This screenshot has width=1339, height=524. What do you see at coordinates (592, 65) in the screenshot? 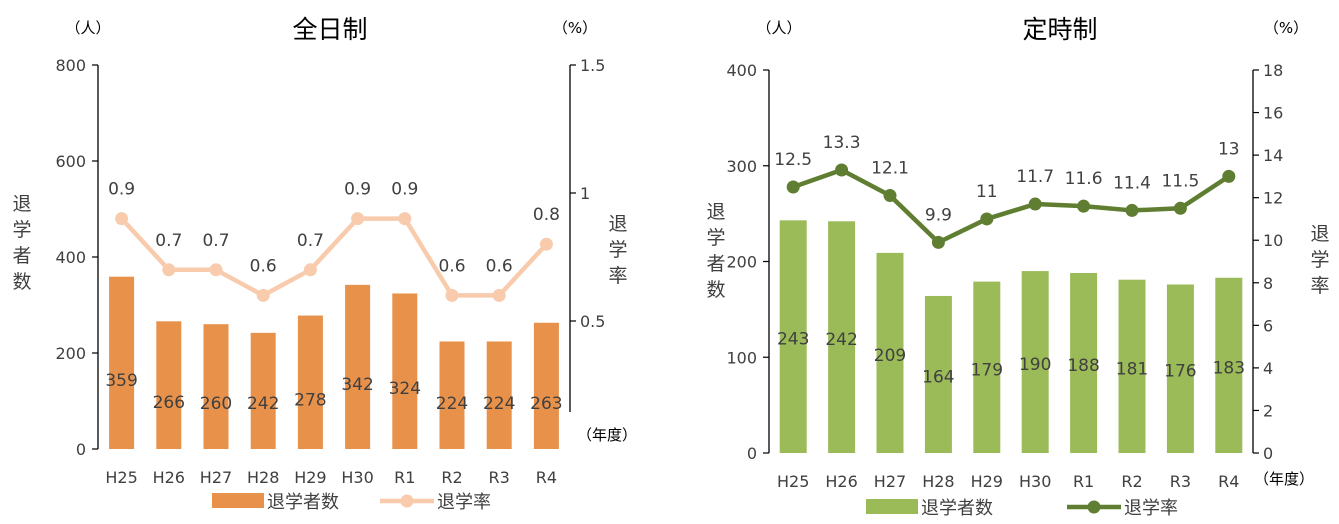
I see `y2-tick-label: 1.5` at bounding box center [592, 65].